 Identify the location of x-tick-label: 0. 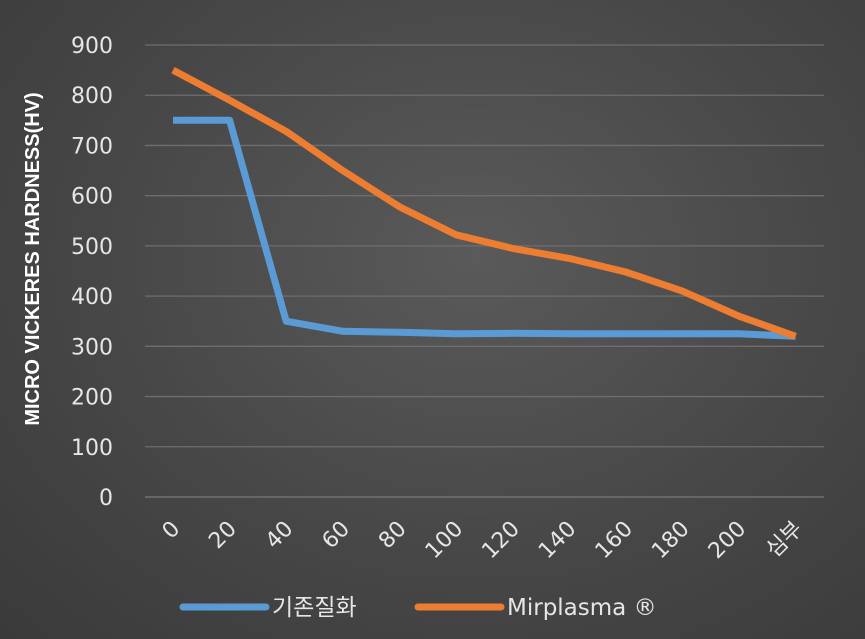
(172, 531).